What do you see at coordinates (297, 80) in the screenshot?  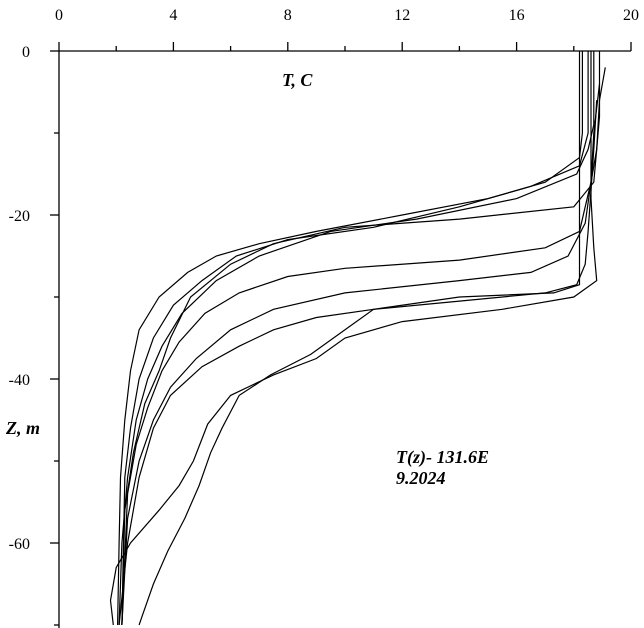 I see `x-axis-title: T, C` at bounding box center [297, 80].